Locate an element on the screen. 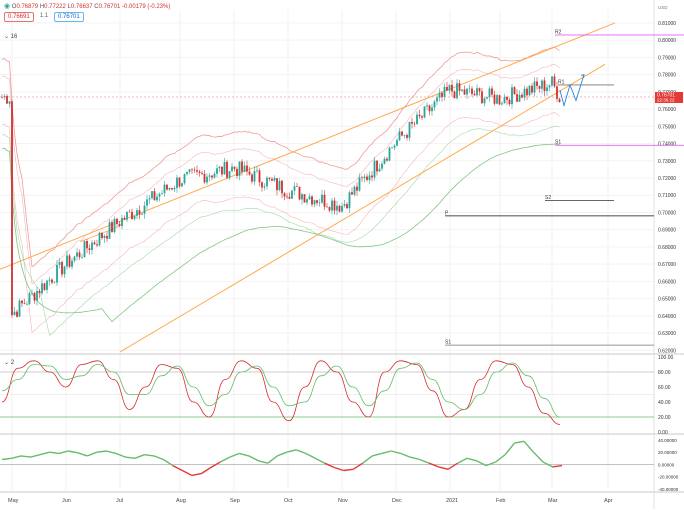 This screenshot has height=514, width=684. pivot-label-s2: S2 is located at coordinates (548, 198).